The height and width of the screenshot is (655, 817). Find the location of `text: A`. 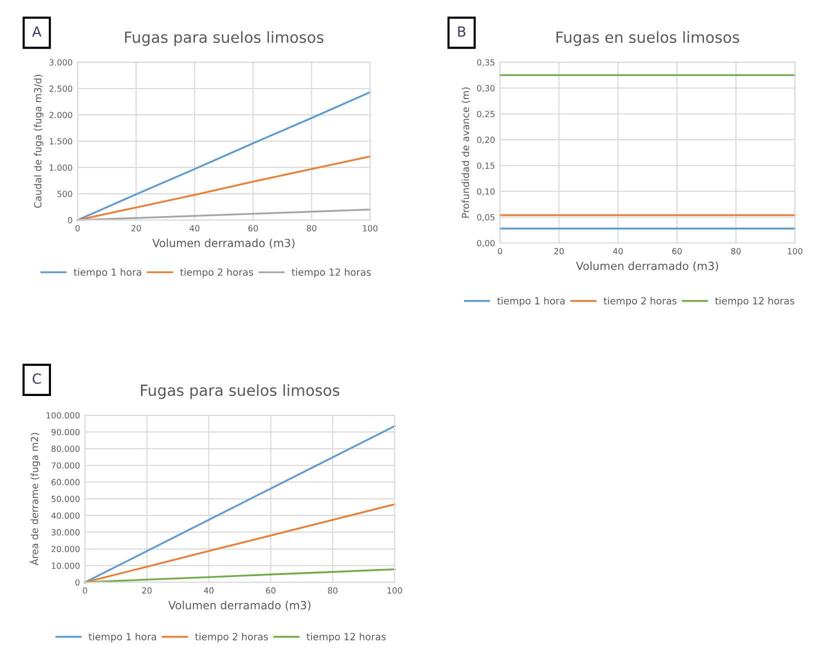

text: A is located at coordinates (37, 31).